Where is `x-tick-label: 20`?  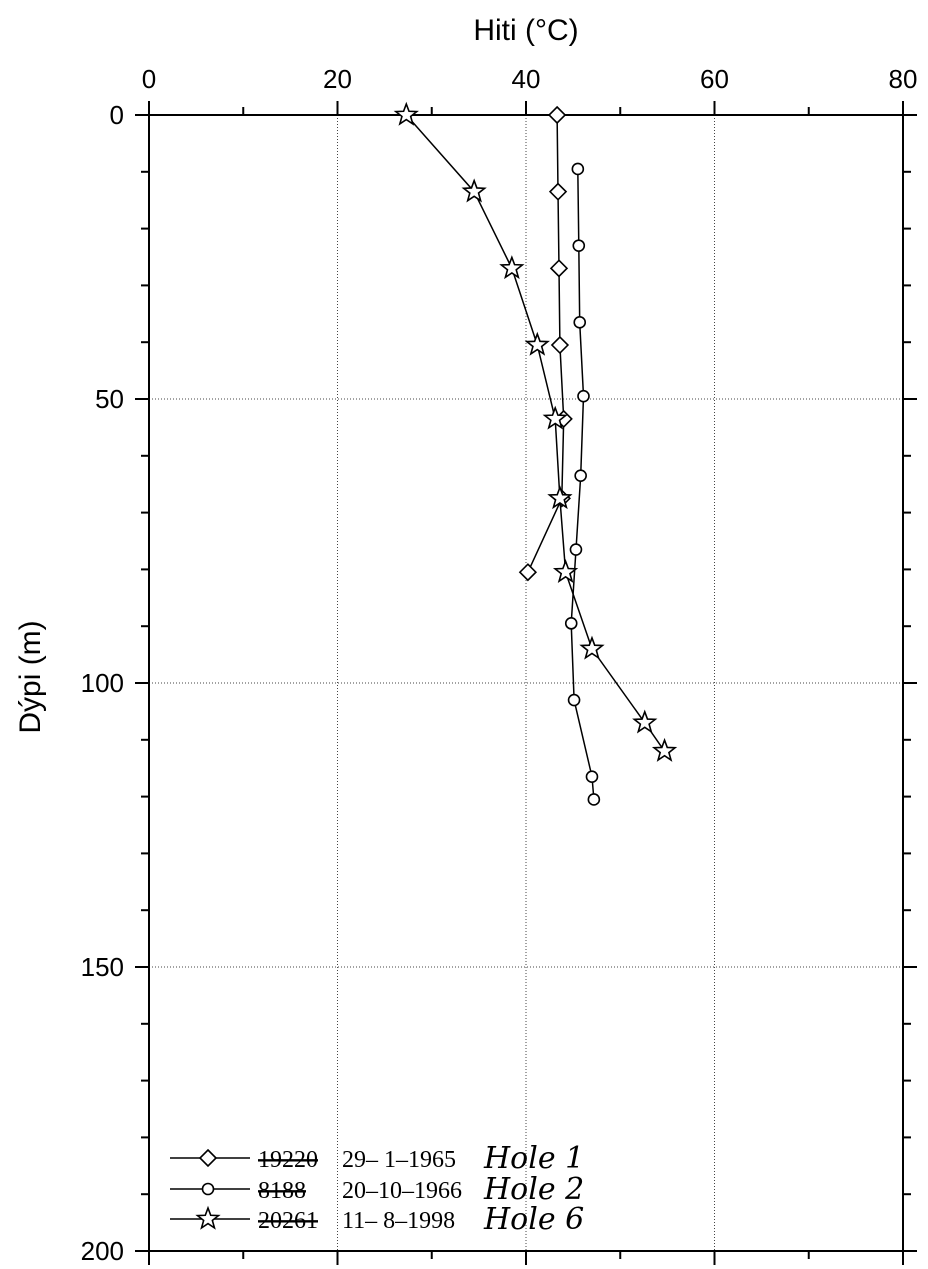 x-tick-label: 20 is located at coordinates (337, 79).